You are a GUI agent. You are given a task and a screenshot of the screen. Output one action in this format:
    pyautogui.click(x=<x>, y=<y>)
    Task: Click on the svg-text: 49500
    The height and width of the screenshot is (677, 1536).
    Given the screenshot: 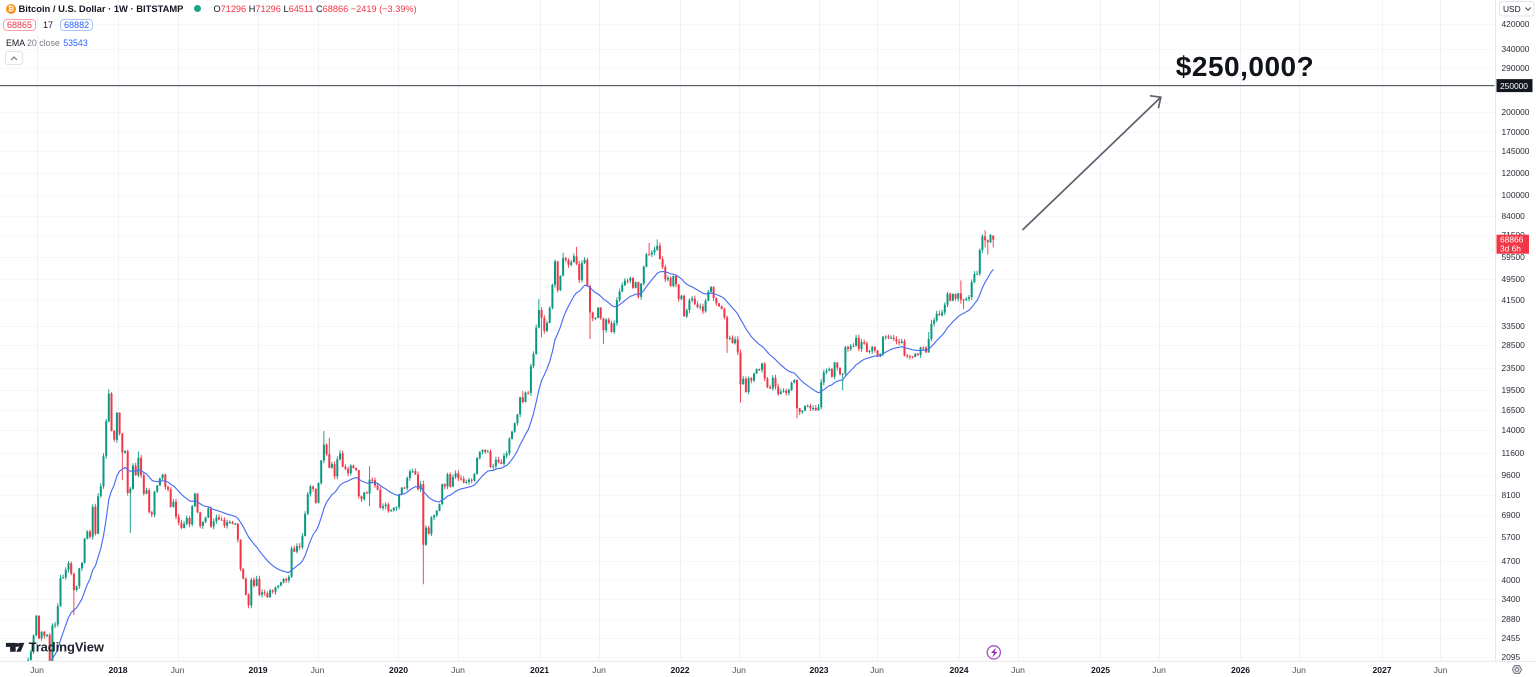 What is the action you would take?
    pyautogui.click(x=1514, y=279)
    